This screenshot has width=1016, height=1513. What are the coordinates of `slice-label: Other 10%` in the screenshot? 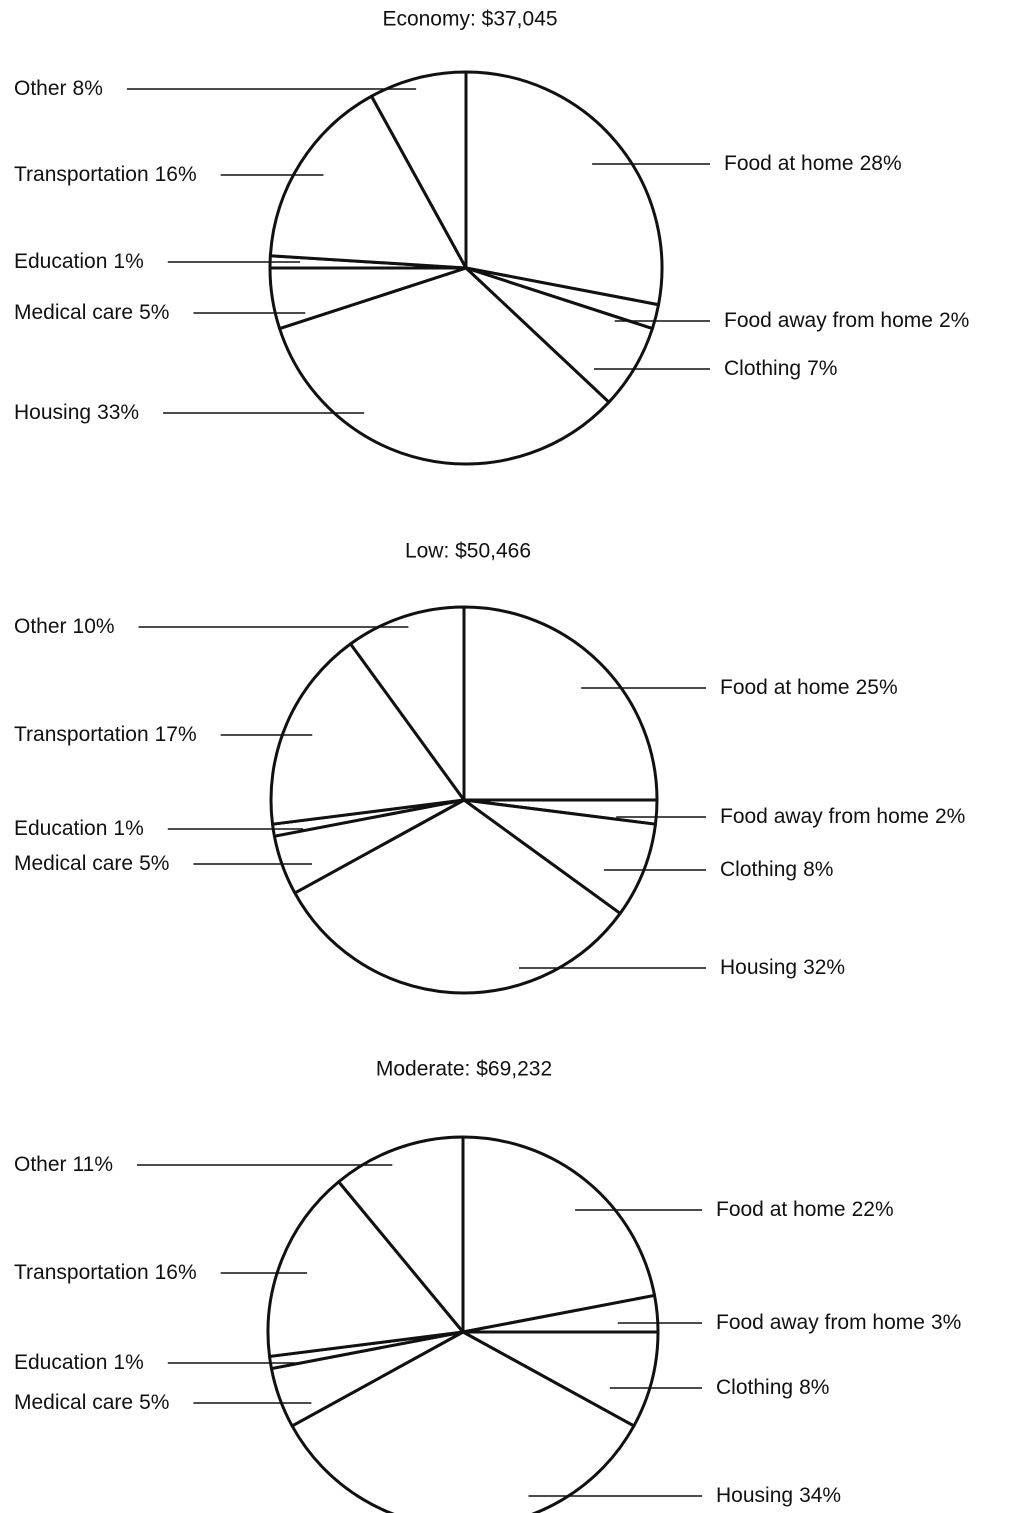 It's located at (64, 626).